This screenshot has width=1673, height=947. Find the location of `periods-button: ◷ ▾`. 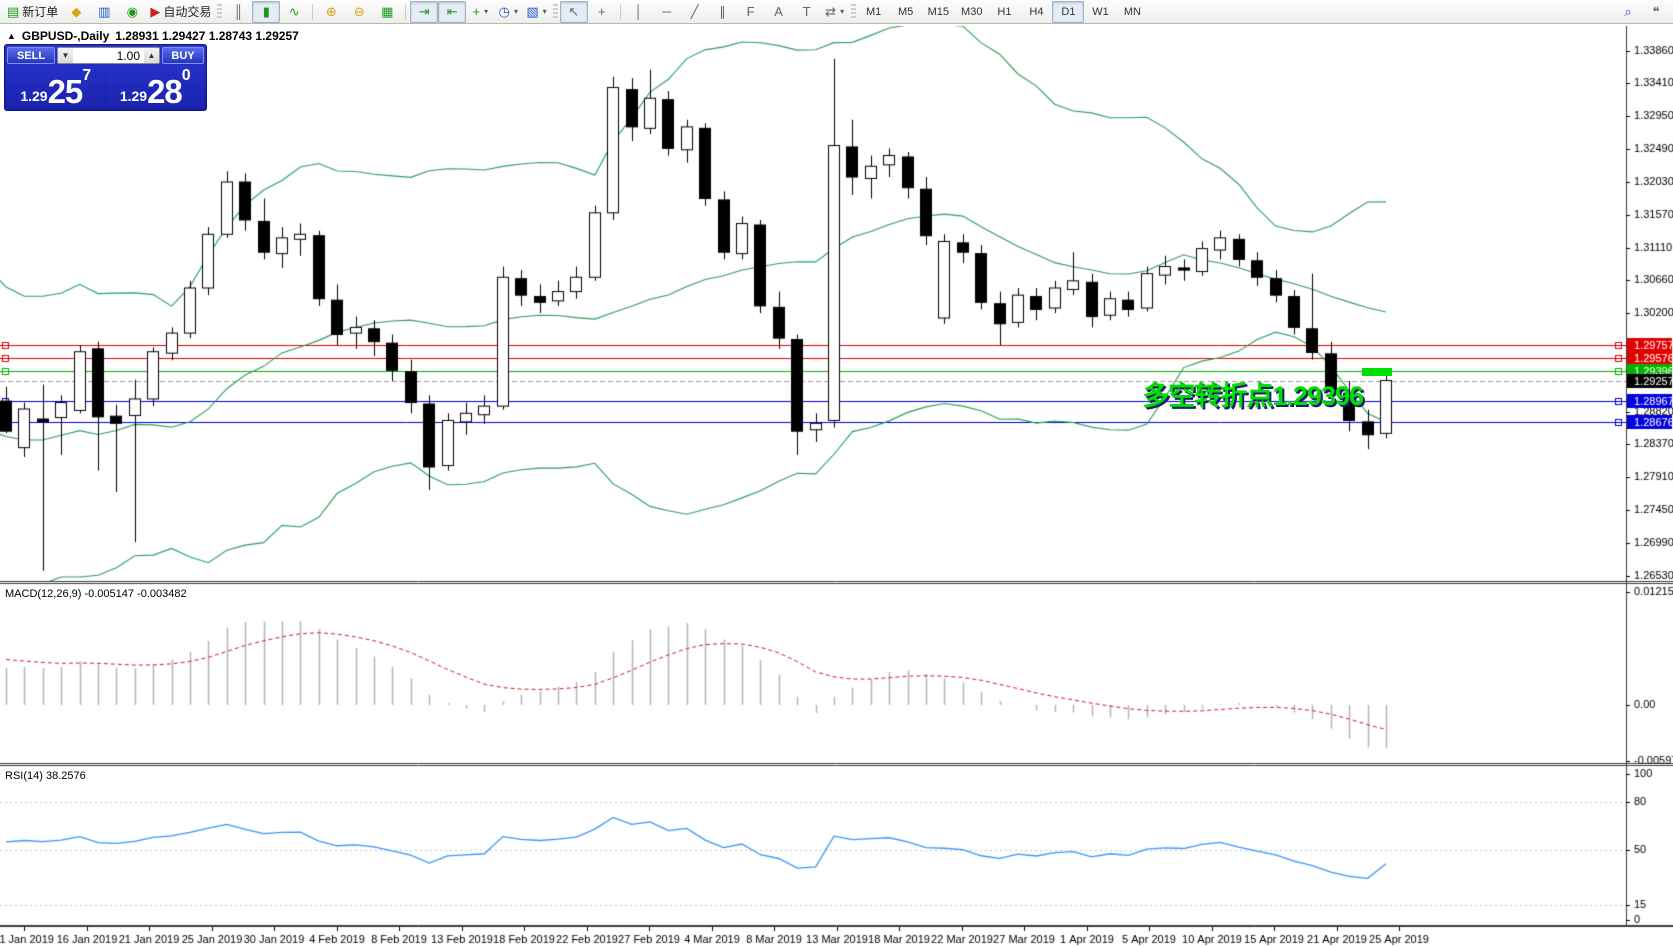

periods-button: ◷ ▾ is located at coordinates (508, 12).